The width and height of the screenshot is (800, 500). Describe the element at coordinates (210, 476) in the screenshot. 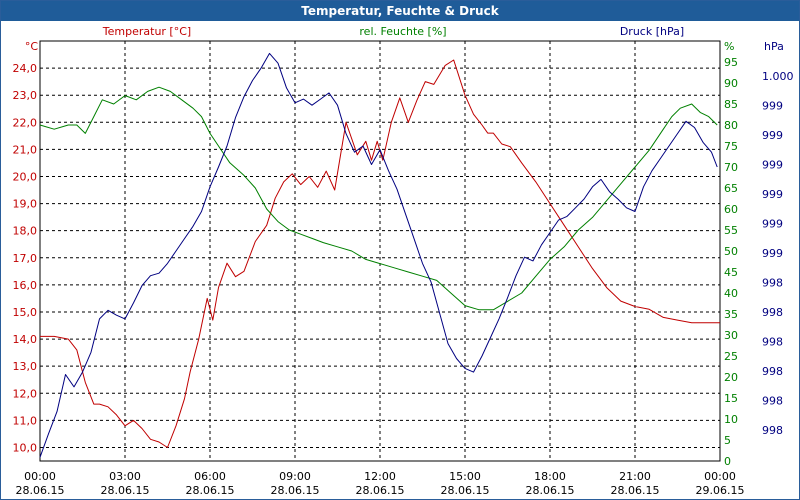

I see `x-tick-time: 06:00` at that location.